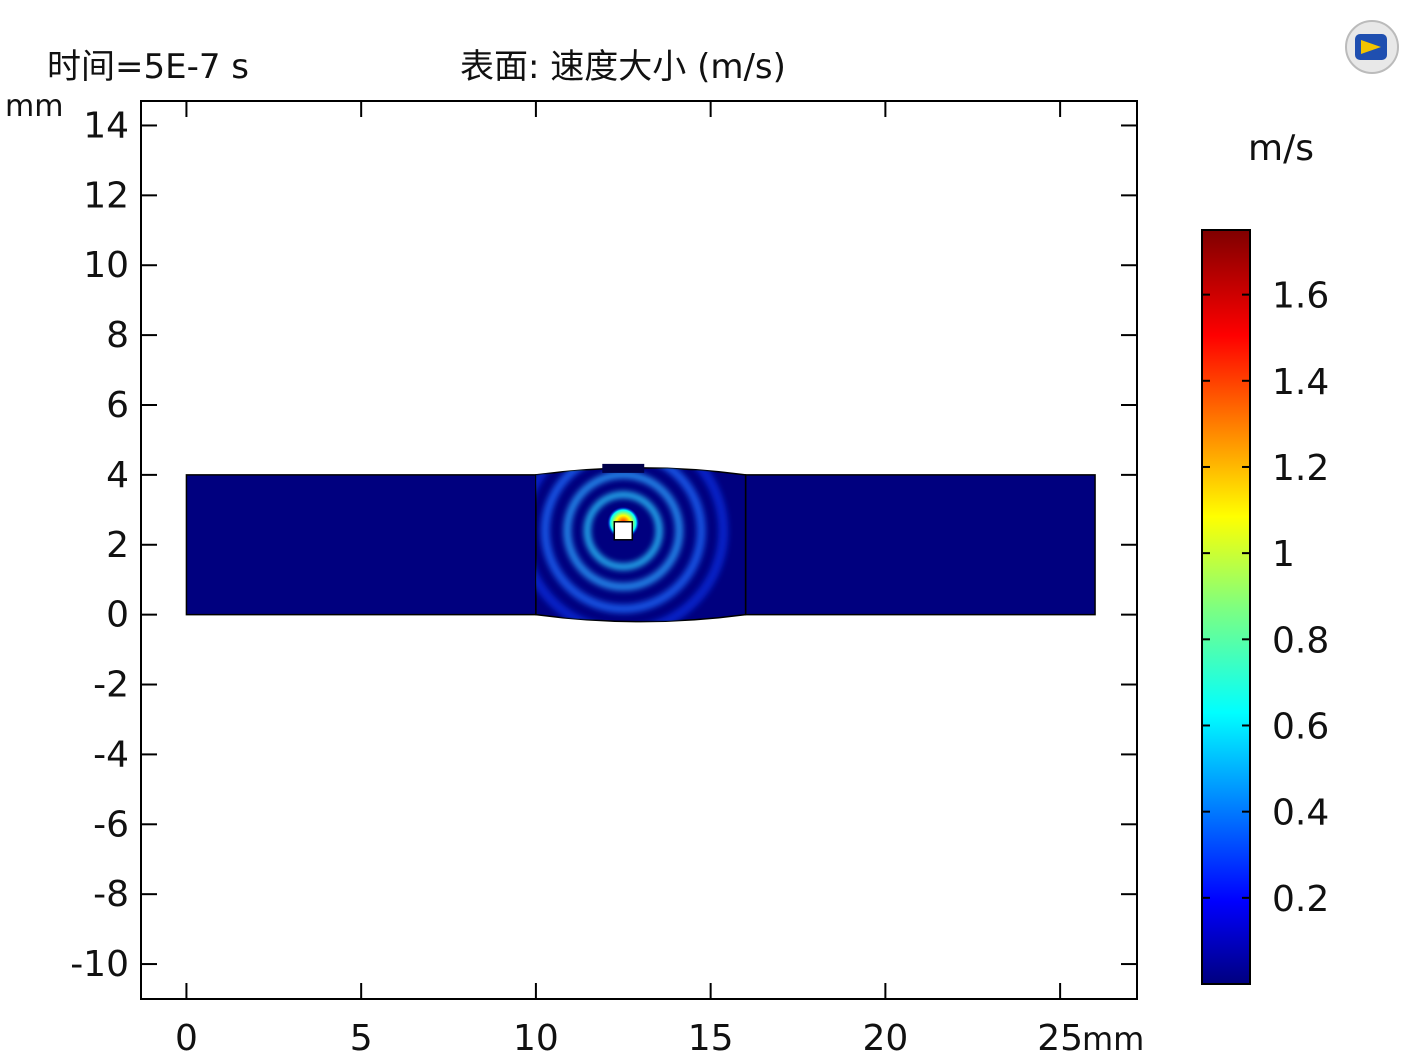  Describe the element at coordinates (34, 106) in the screenshot. I see `y-unit-label: mm` at that location.